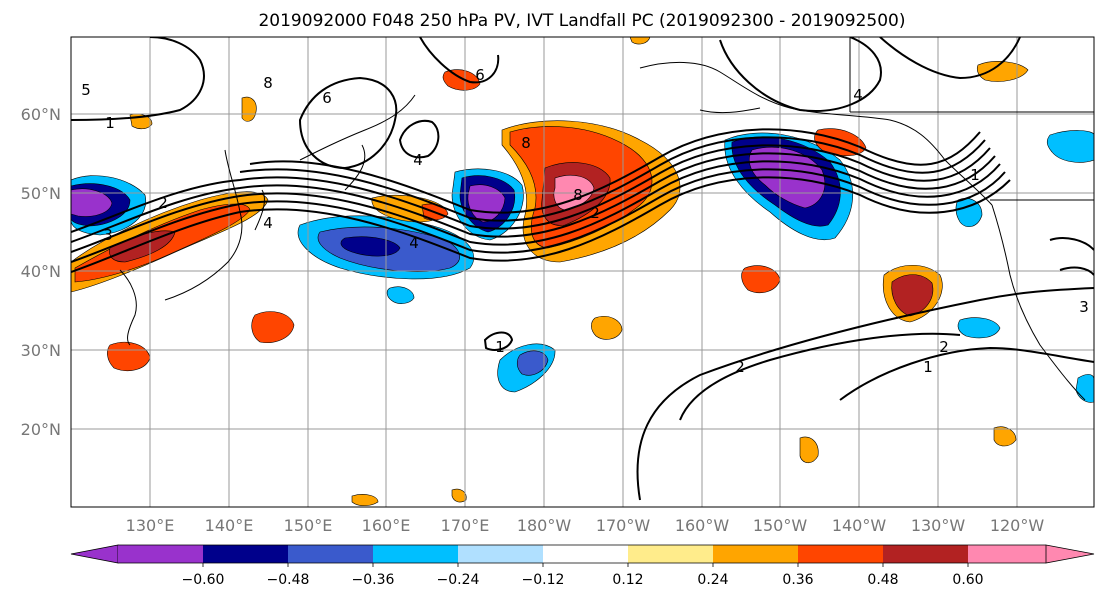  Describe the element at coordinates (543, 580) in the screenshot. I see `colorbar-tick-label: −0.12` at that location.